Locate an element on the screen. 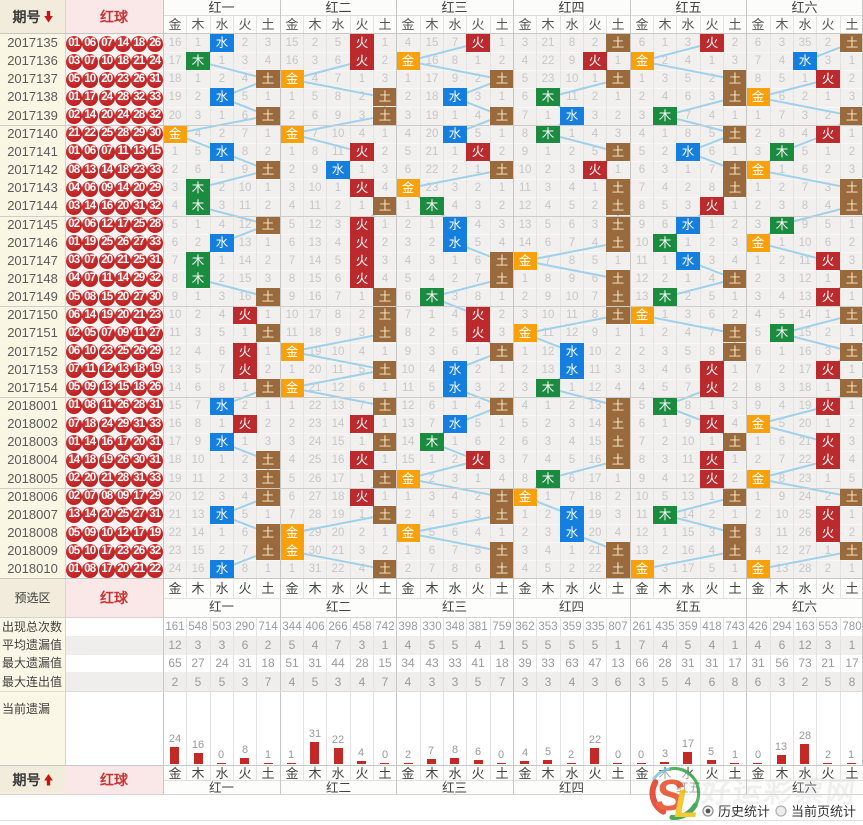 This screenshot has height=825, width=863. svg-text: S is located at coordinates (669, 795).